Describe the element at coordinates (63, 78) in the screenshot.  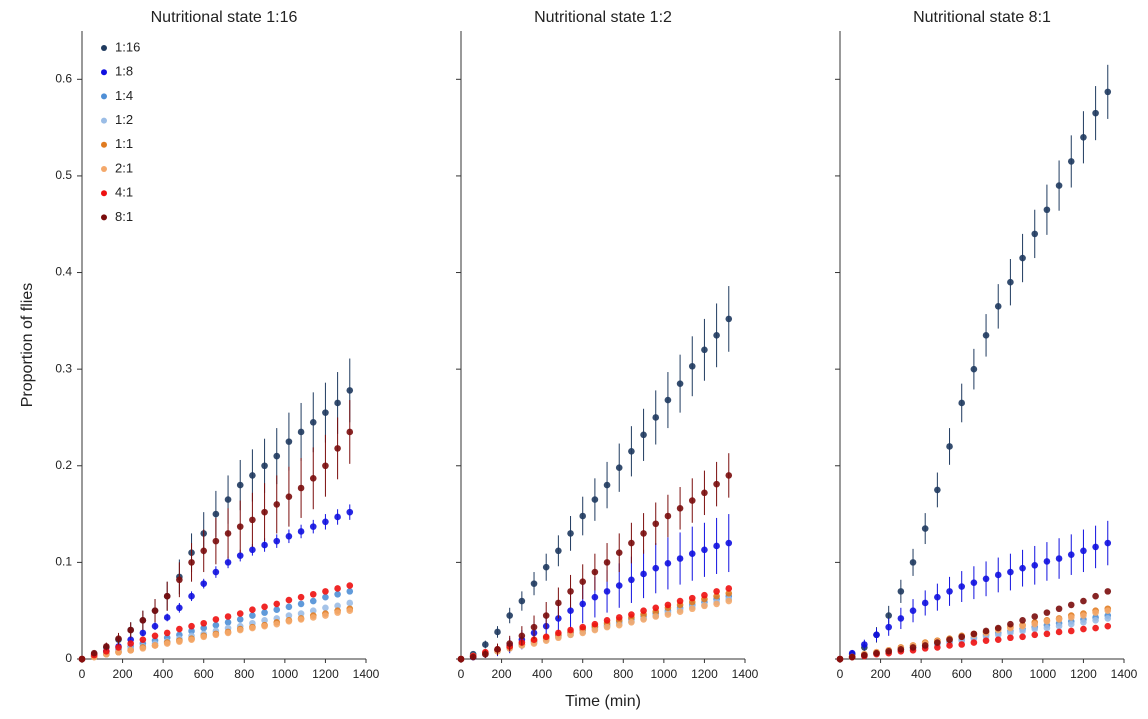
I see `y-tick-label: 0.6` at that location.